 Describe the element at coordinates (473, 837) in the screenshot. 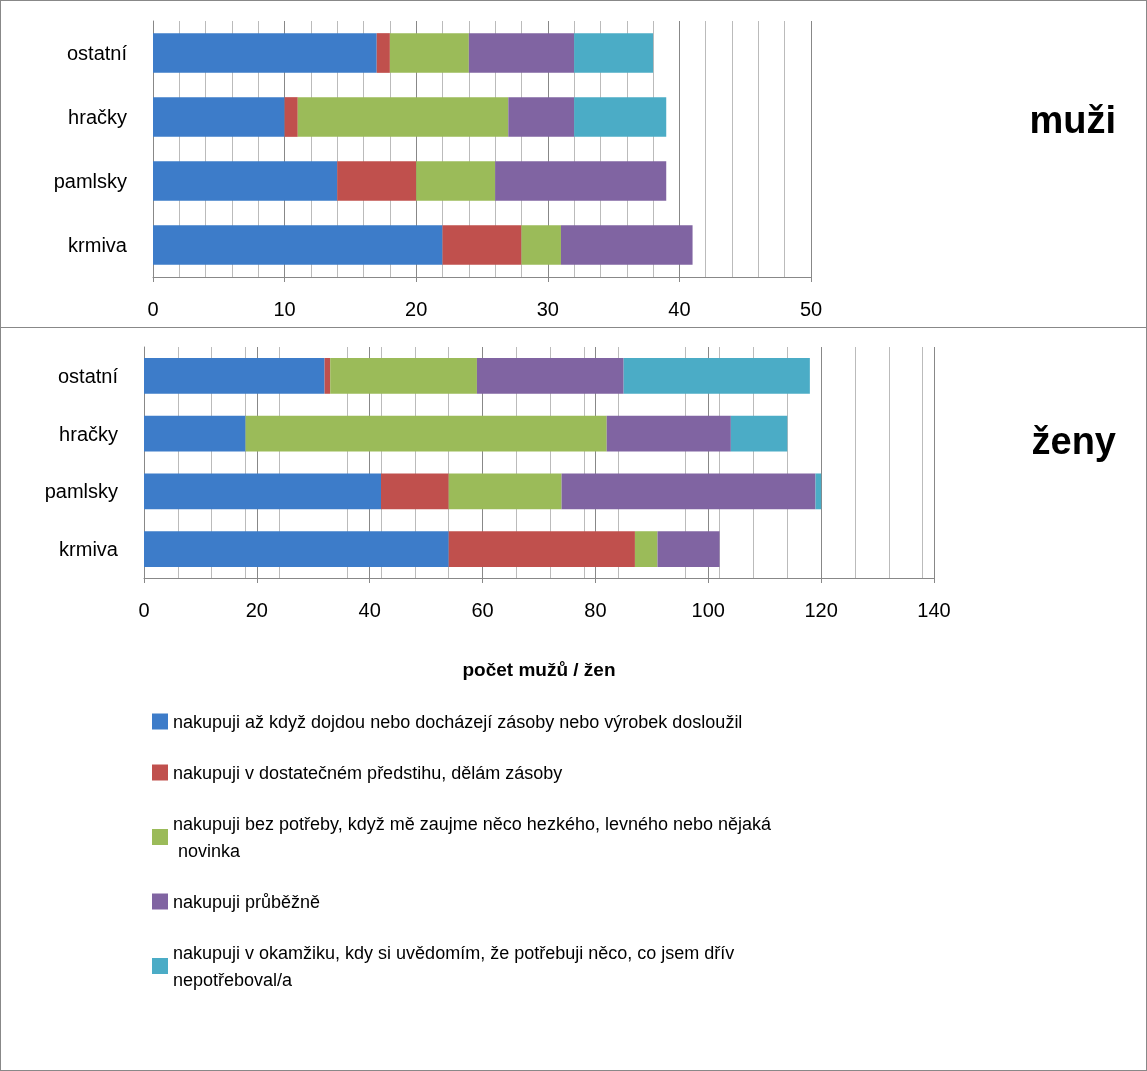

I see `legend-label: nakupuji bez potřeby, když mě zaujme něco hezkého, levného nebo nějaká novinka` at that location.